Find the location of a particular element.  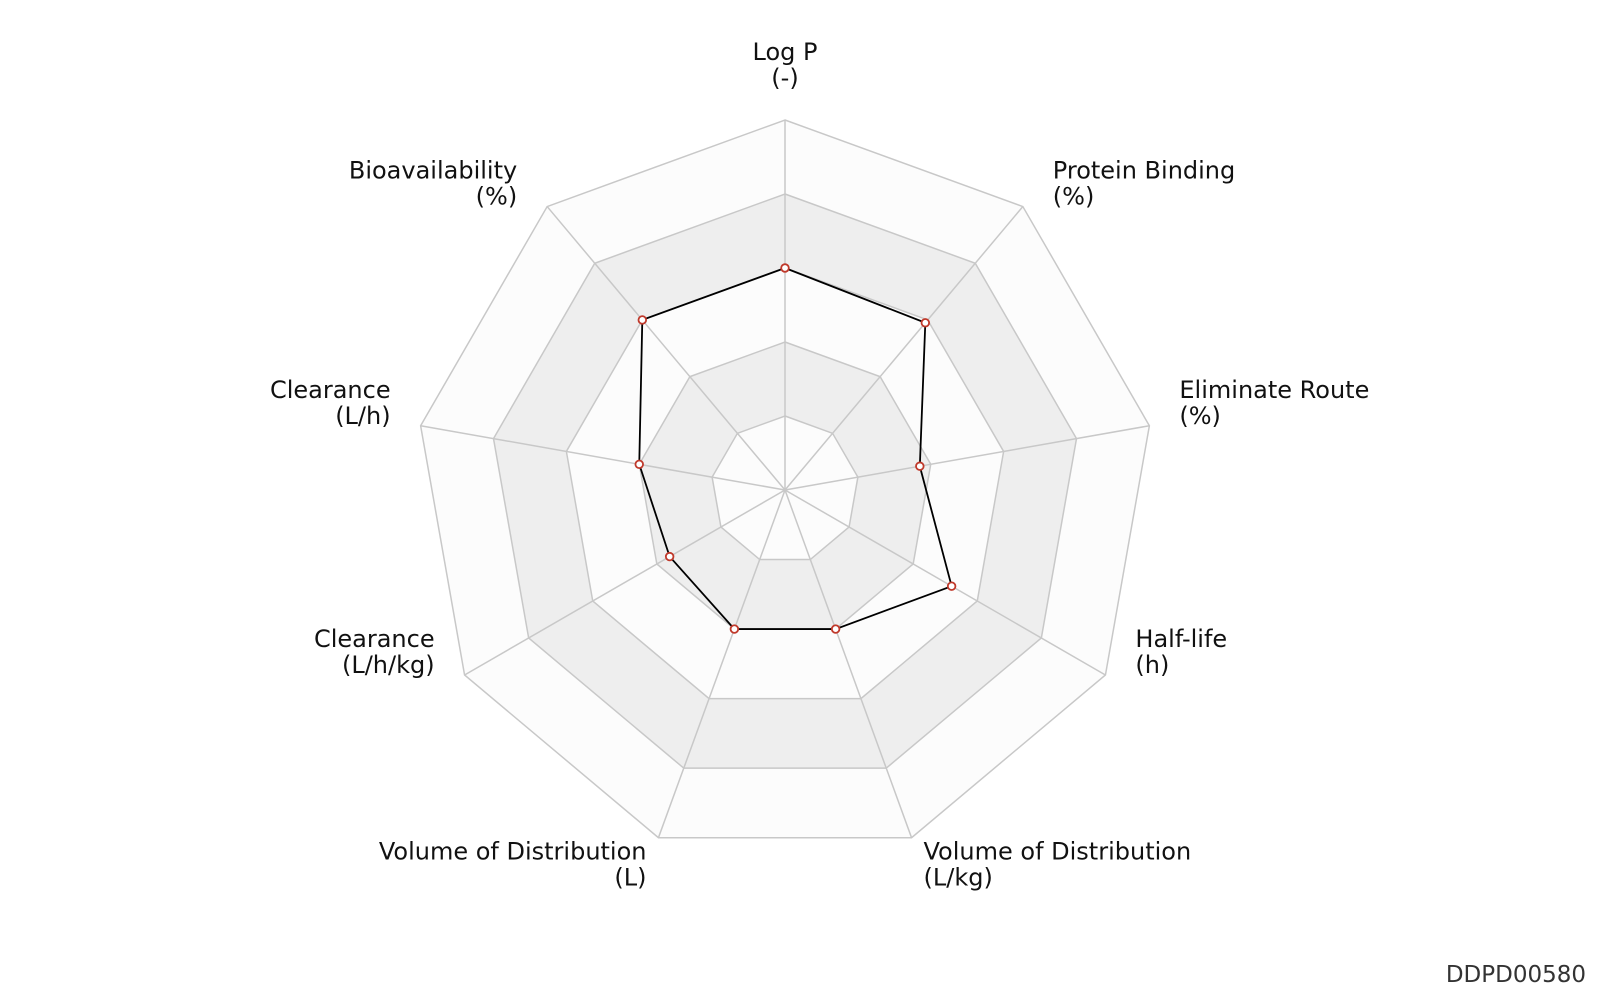

axis-label-1: Protein Binding (%) is located at coordinates (1144, 184).